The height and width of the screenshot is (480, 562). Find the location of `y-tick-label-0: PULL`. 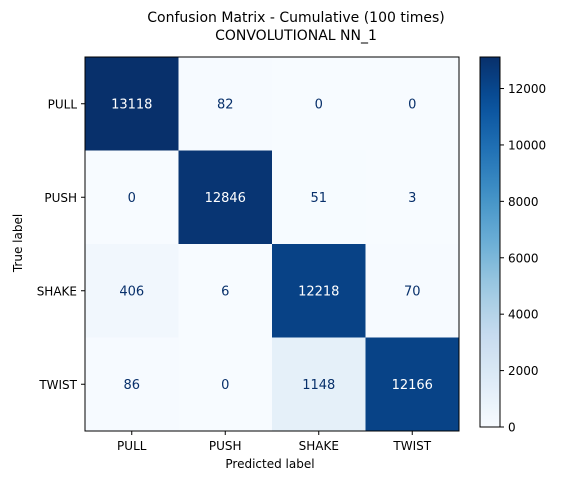

y-tick-label-0: PULL is located at coordinates (63, 104).